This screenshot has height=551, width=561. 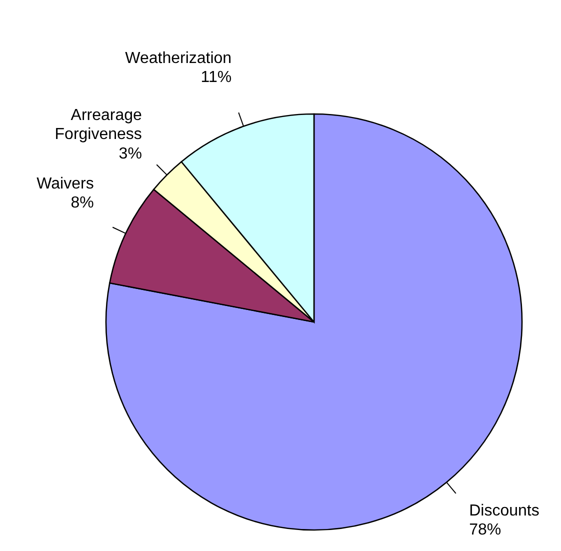 I want to click on slice-label: Weatherization, so click(x=178, y=59).